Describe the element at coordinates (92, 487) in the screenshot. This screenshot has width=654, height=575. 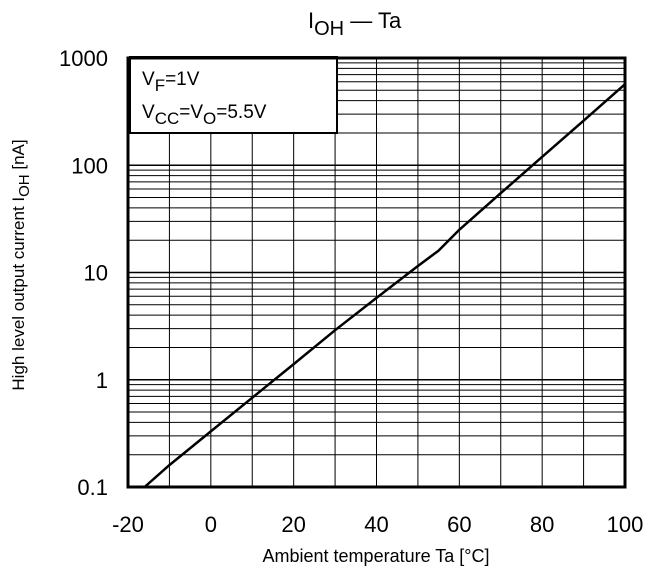
I see `y-tick-label: 0.1` at that location.